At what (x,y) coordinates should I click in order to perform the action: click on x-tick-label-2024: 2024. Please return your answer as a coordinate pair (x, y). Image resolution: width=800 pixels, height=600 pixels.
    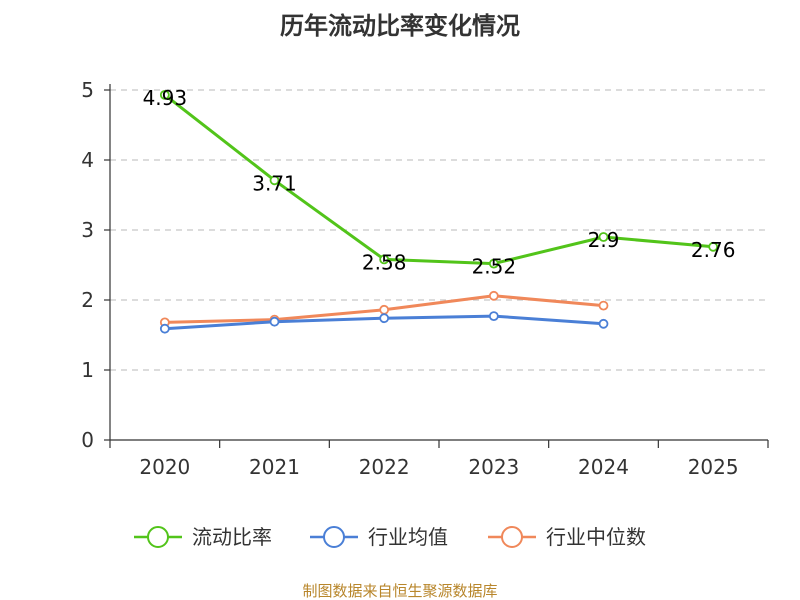
    Looking at the image, I should click on (603, 467).